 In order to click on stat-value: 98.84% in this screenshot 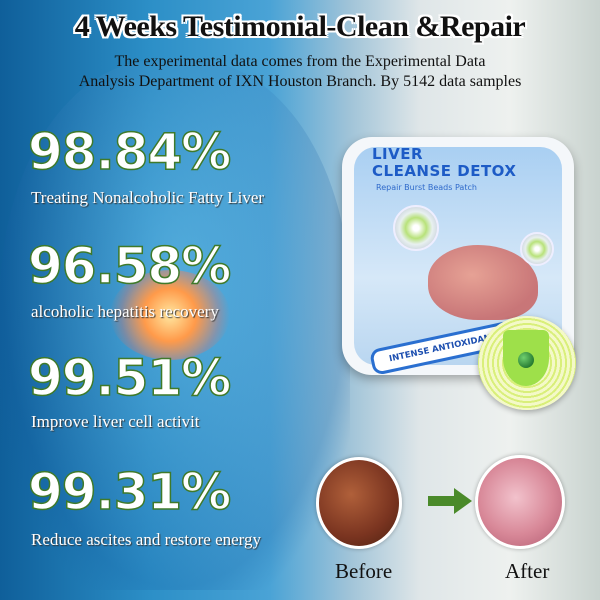, I will do `click(129, 152)`.